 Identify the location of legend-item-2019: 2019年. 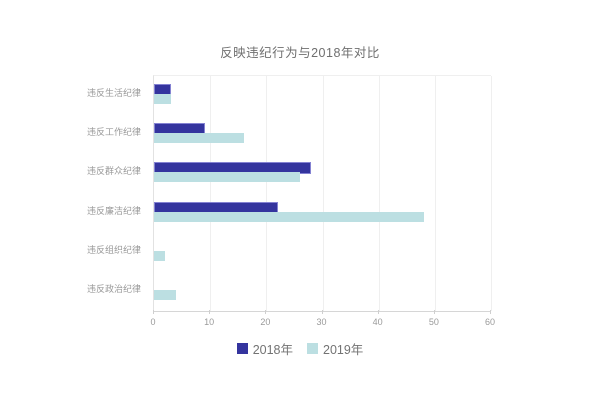
(335, 348).